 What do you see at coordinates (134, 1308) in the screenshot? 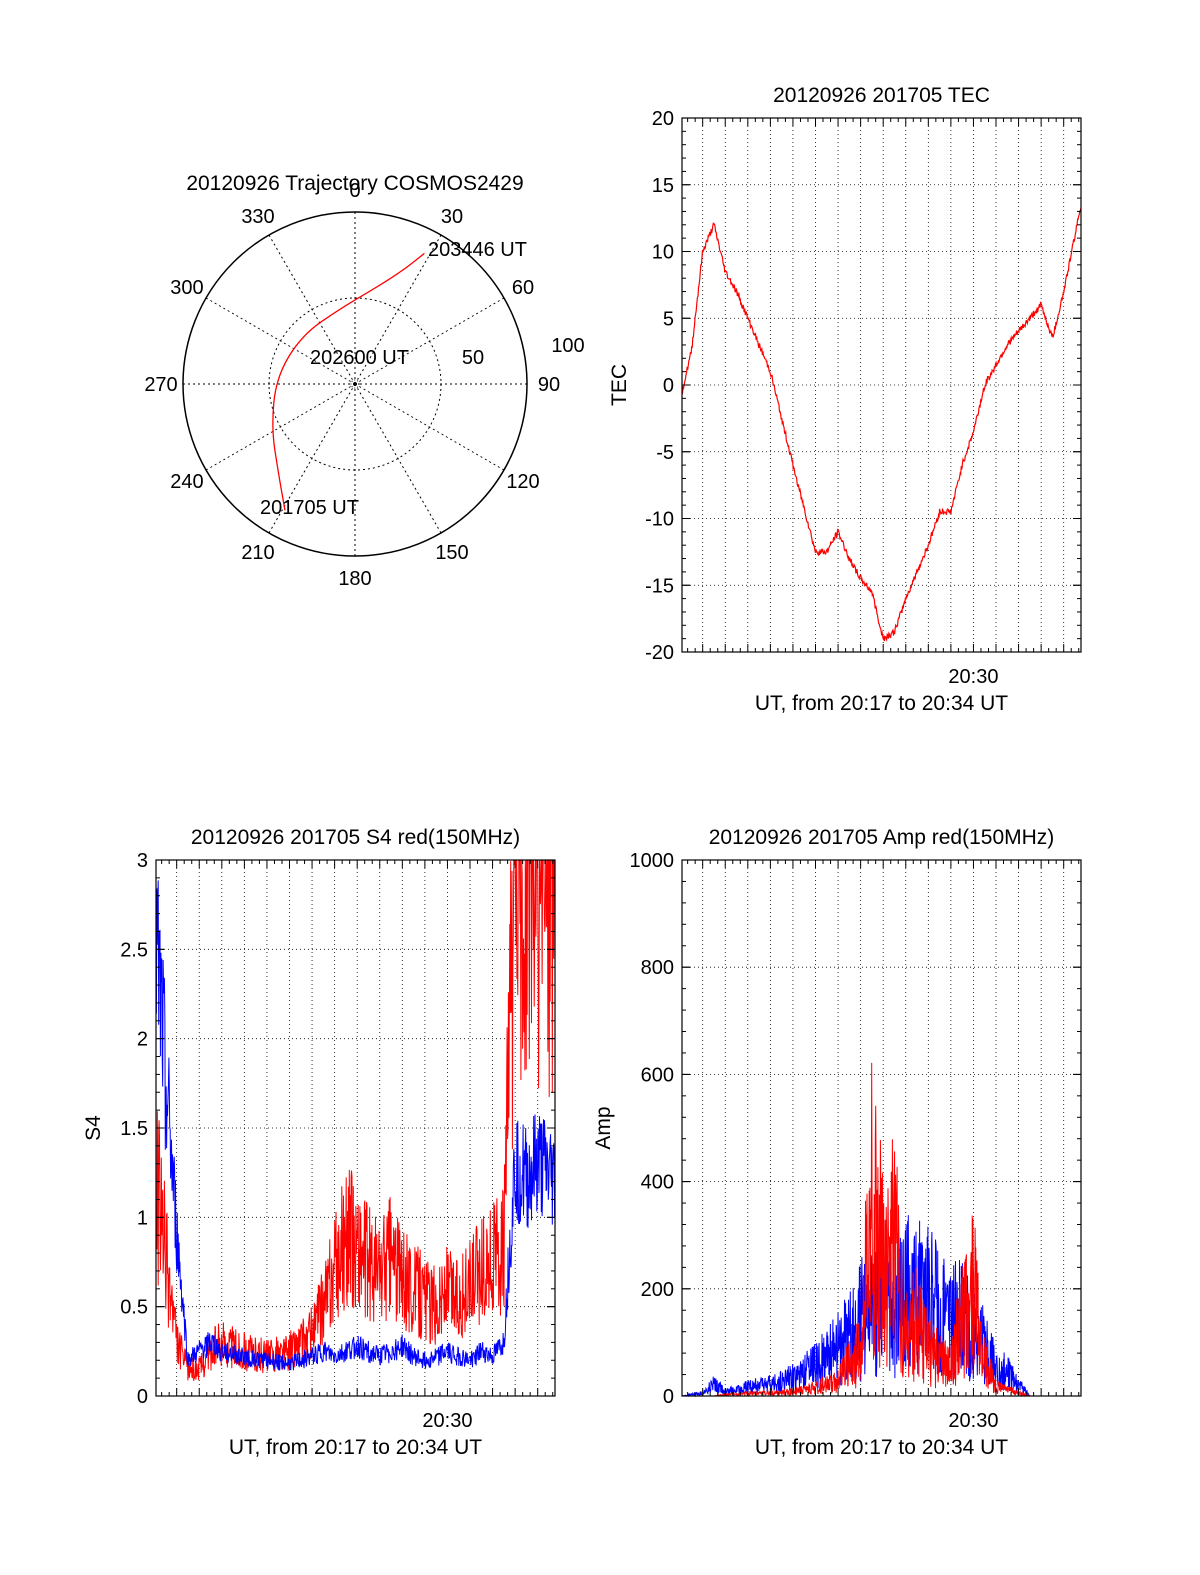
I see `y-tick-label: 0.5` at bounding box center [134, 1308].